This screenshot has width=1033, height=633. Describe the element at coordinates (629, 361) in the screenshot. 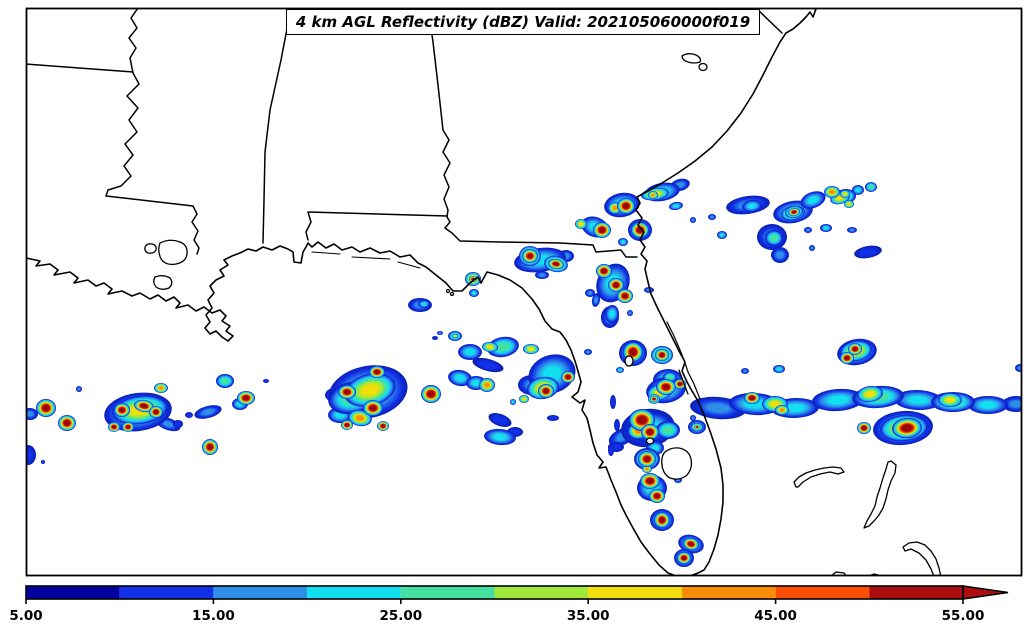

I see `lake-george` at that location.